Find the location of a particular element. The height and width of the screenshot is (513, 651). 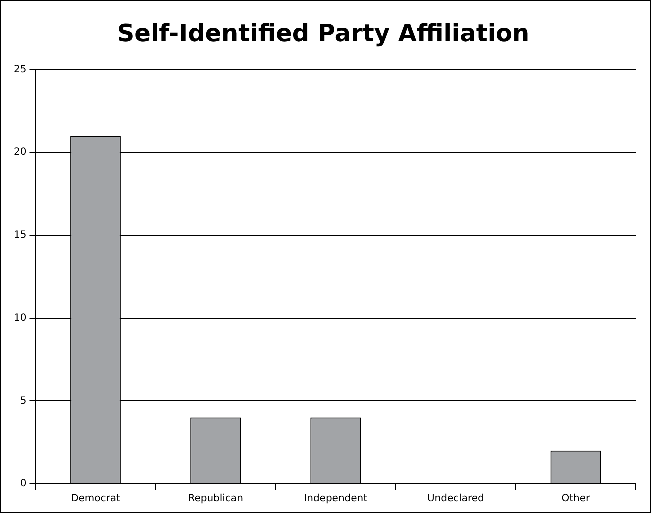

x-tick-label: Other is located at coordinates (577, 499).